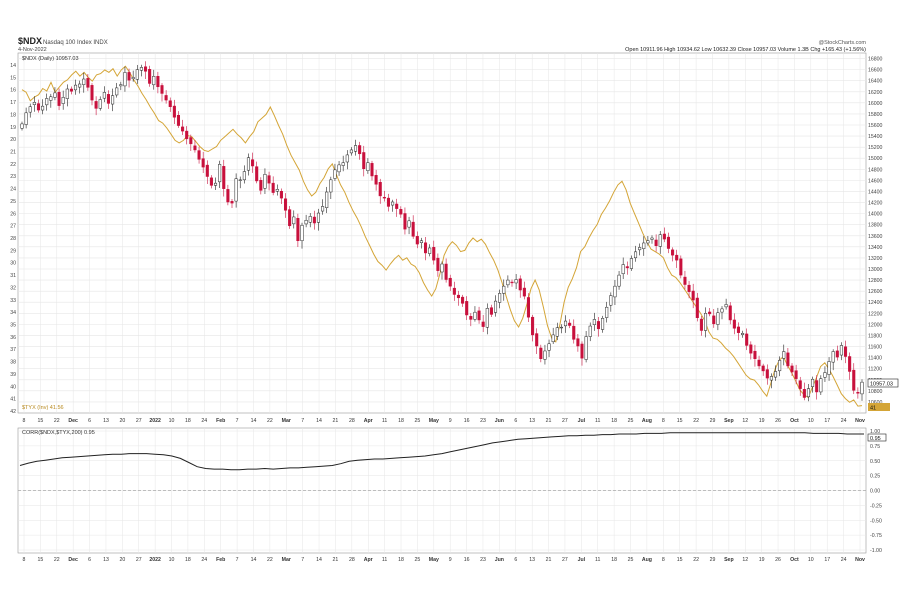 The height and width of the screenshot is (600, 900). I want to click on left-axis-tick: 20, so click(13, 140).